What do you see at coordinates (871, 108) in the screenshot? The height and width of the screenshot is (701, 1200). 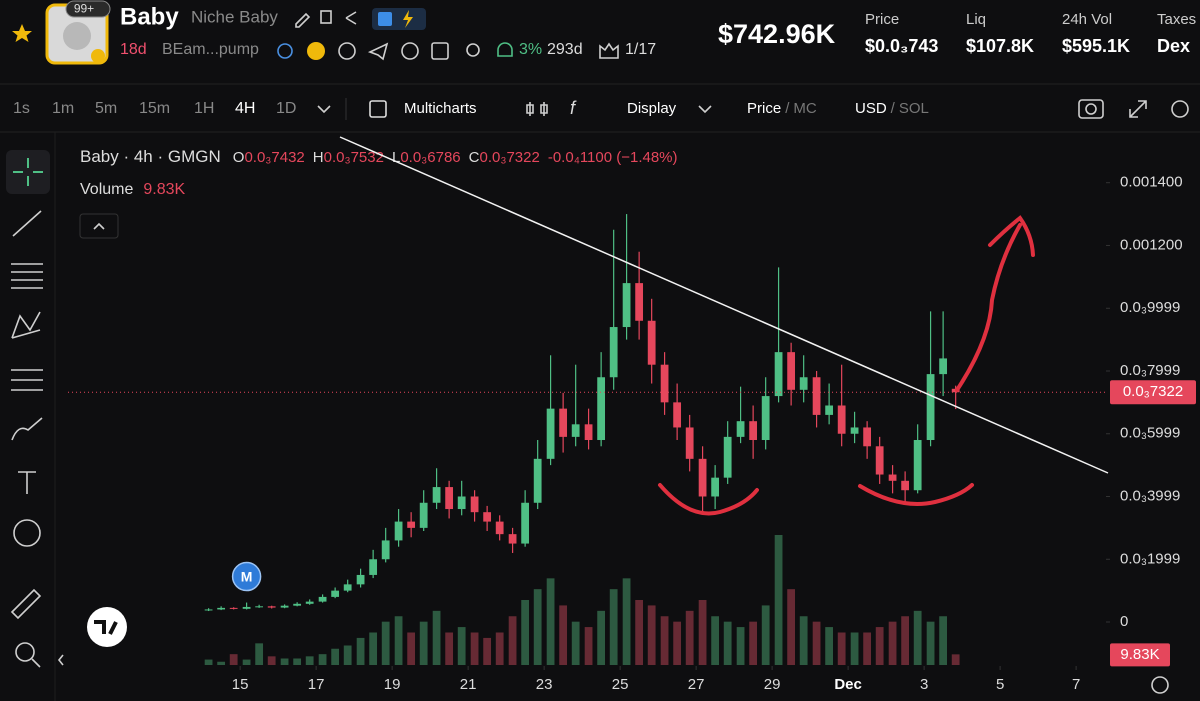 I see `usd-option: USD` at bounding box center [871, 108].